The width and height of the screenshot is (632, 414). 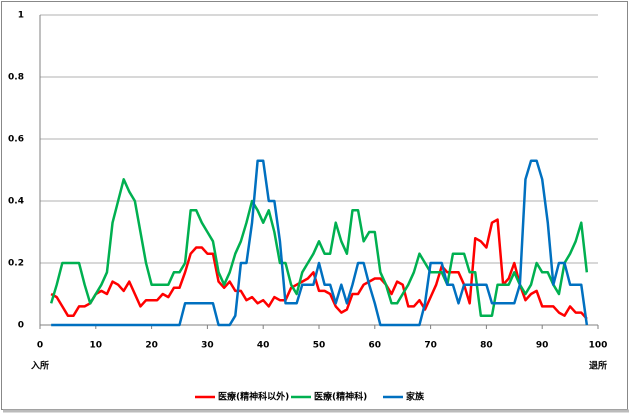 What do you see at coordinates (253, 397) in the screenshot?
I see `legend-label: 医療(精神科以外)` at bounding box center [253, 397].